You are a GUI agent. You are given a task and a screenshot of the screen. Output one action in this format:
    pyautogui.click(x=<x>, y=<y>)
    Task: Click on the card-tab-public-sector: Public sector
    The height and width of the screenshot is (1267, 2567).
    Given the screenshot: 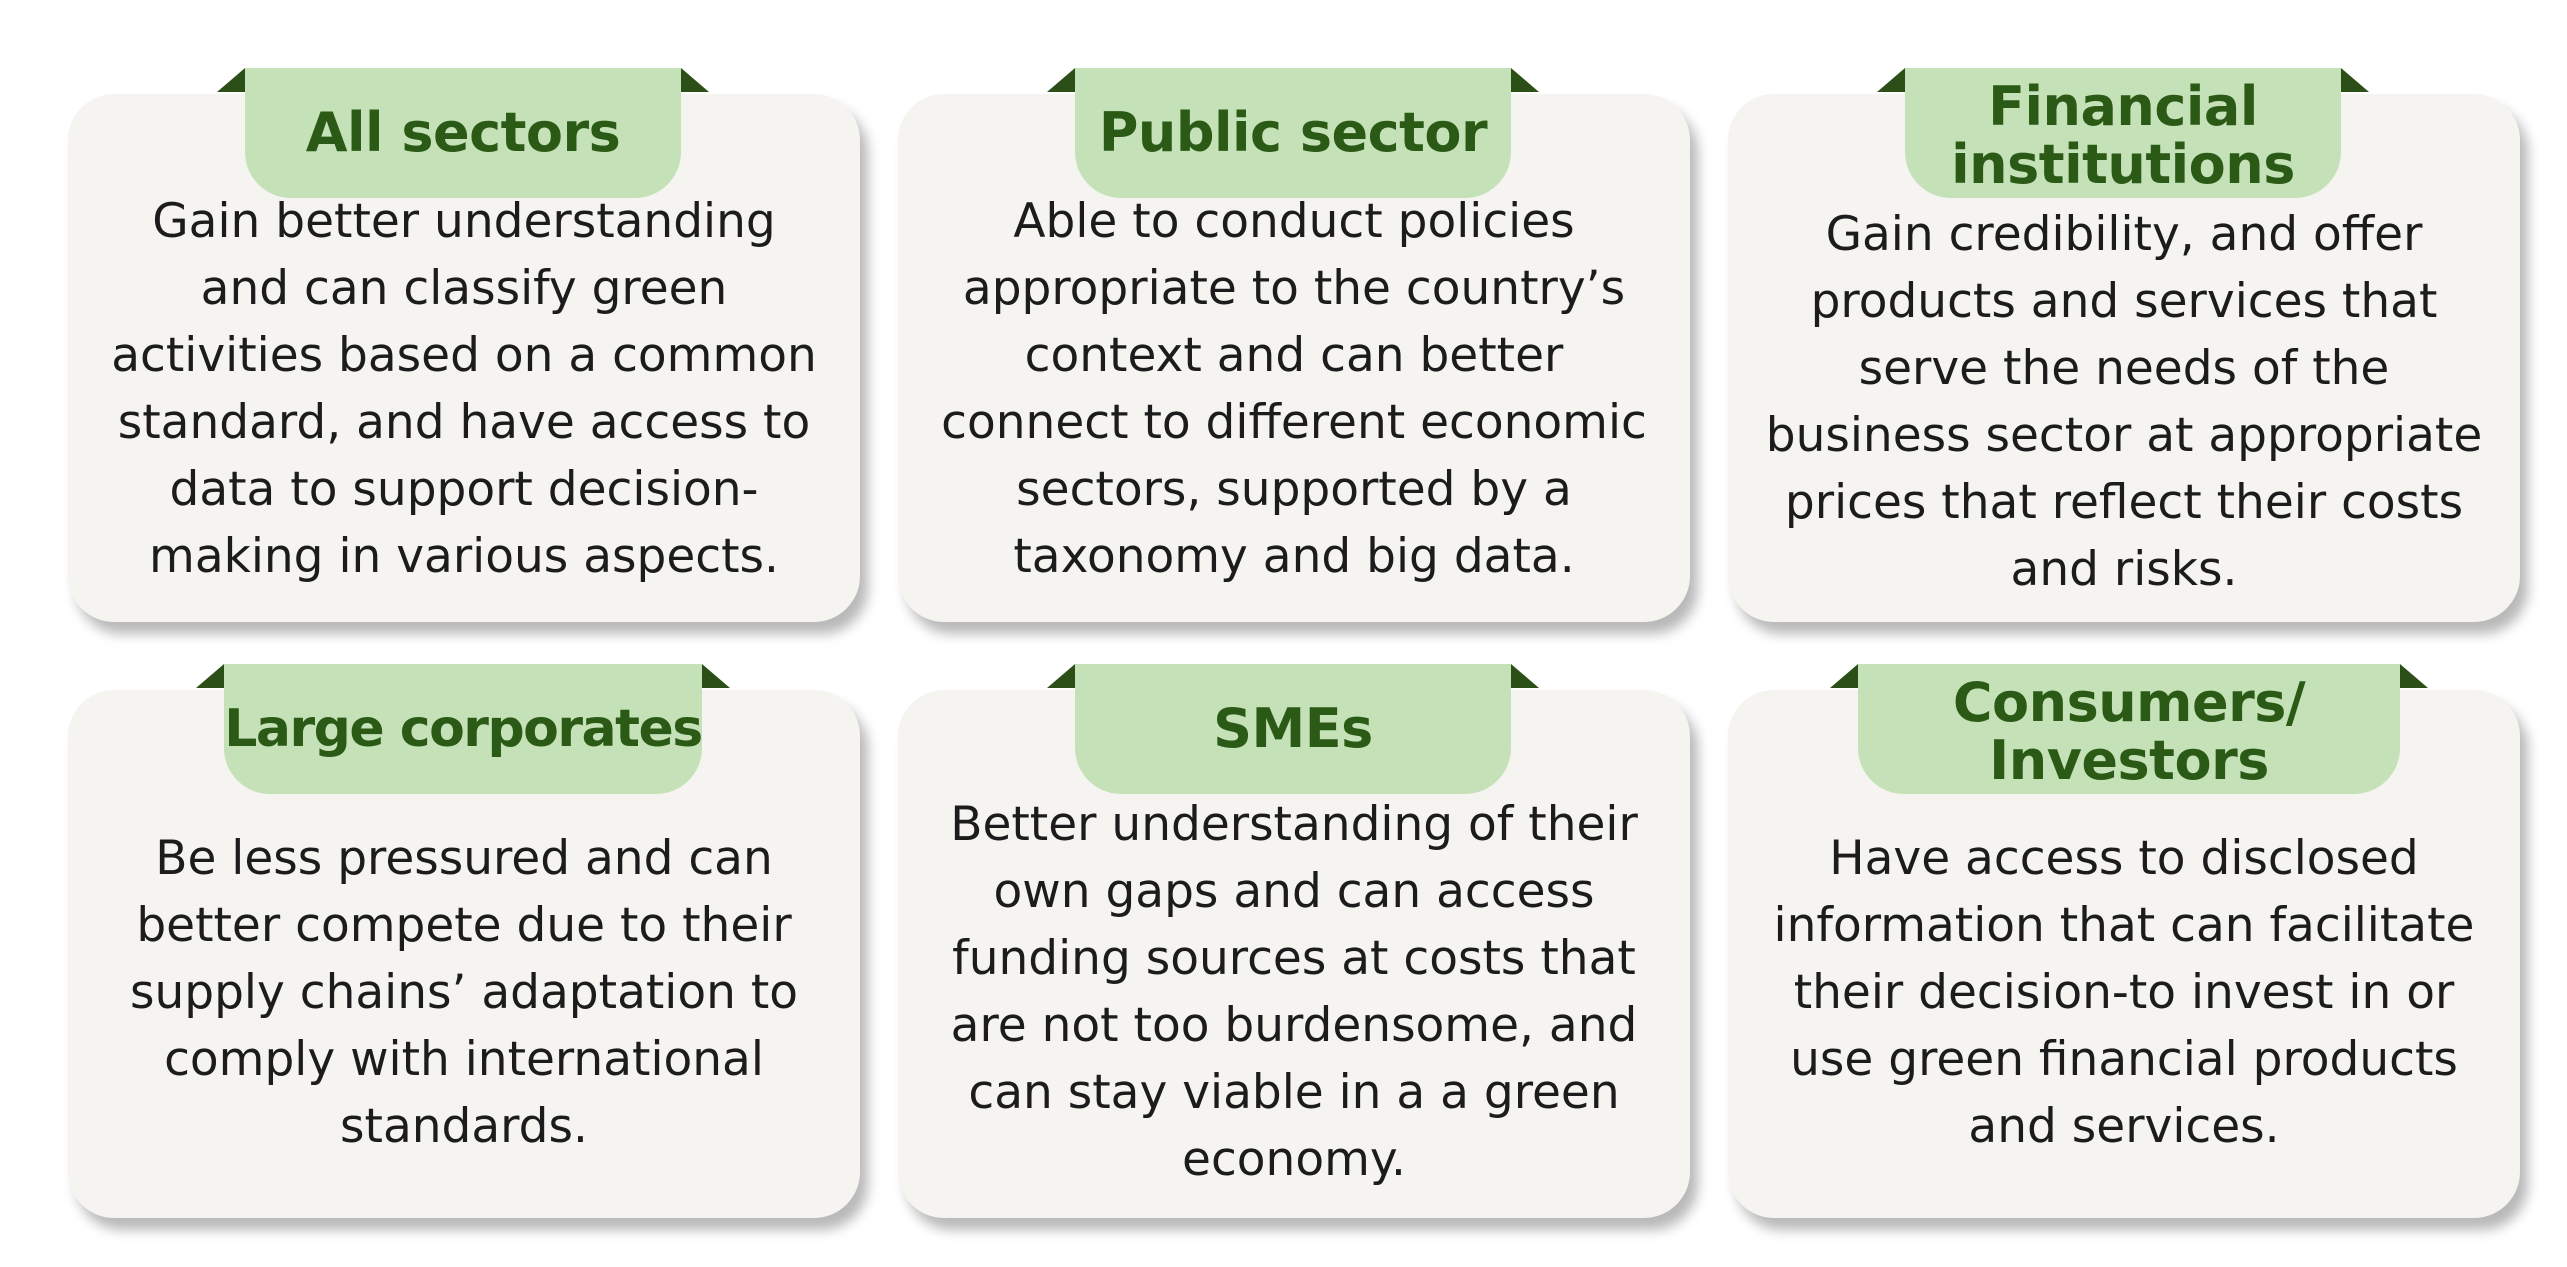 What is the action you would take?
    pyautogui.click(x=1293, y=133)
    